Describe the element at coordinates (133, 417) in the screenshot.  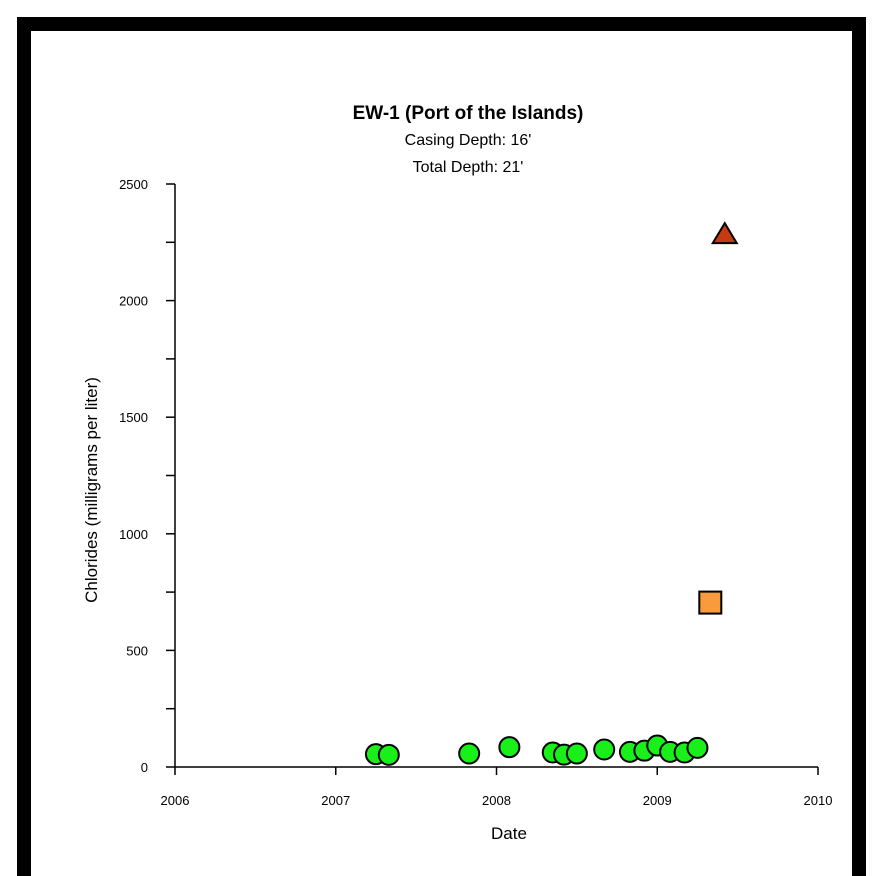
I see `y-tick-label: 1500` at that location.